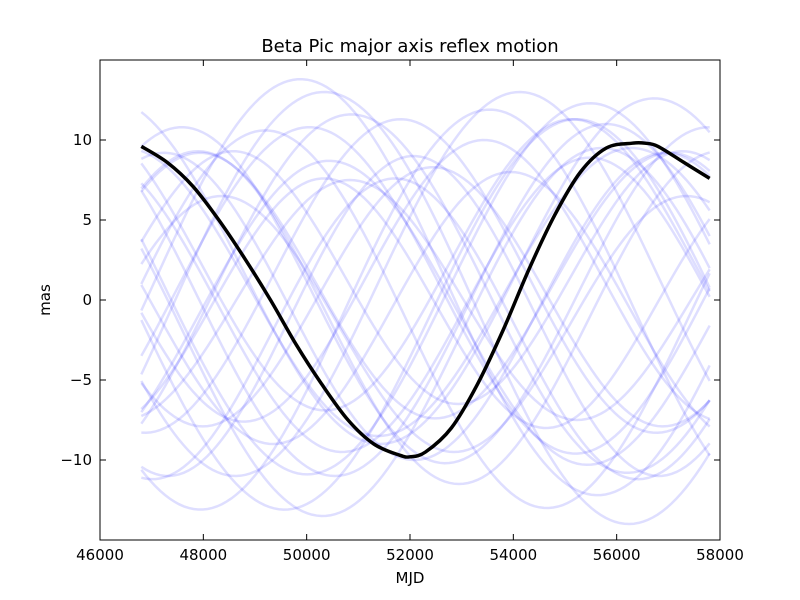 This screenshot has width=800, height=600. What do you see at coordinates (87, 220) in the screenshot?
I see `y-tick-label: 5` at bounding box center [87, 220].